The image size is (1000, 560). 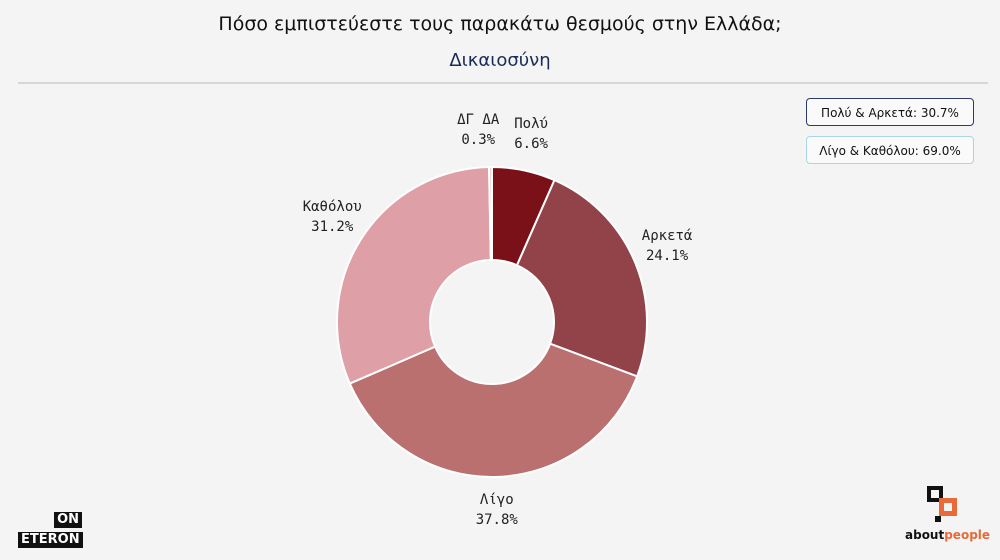 What do you see at coordinates (68, 520) in the screenshot?
I see `eteron-logo-on: ON` at bounding box center [68, 520].